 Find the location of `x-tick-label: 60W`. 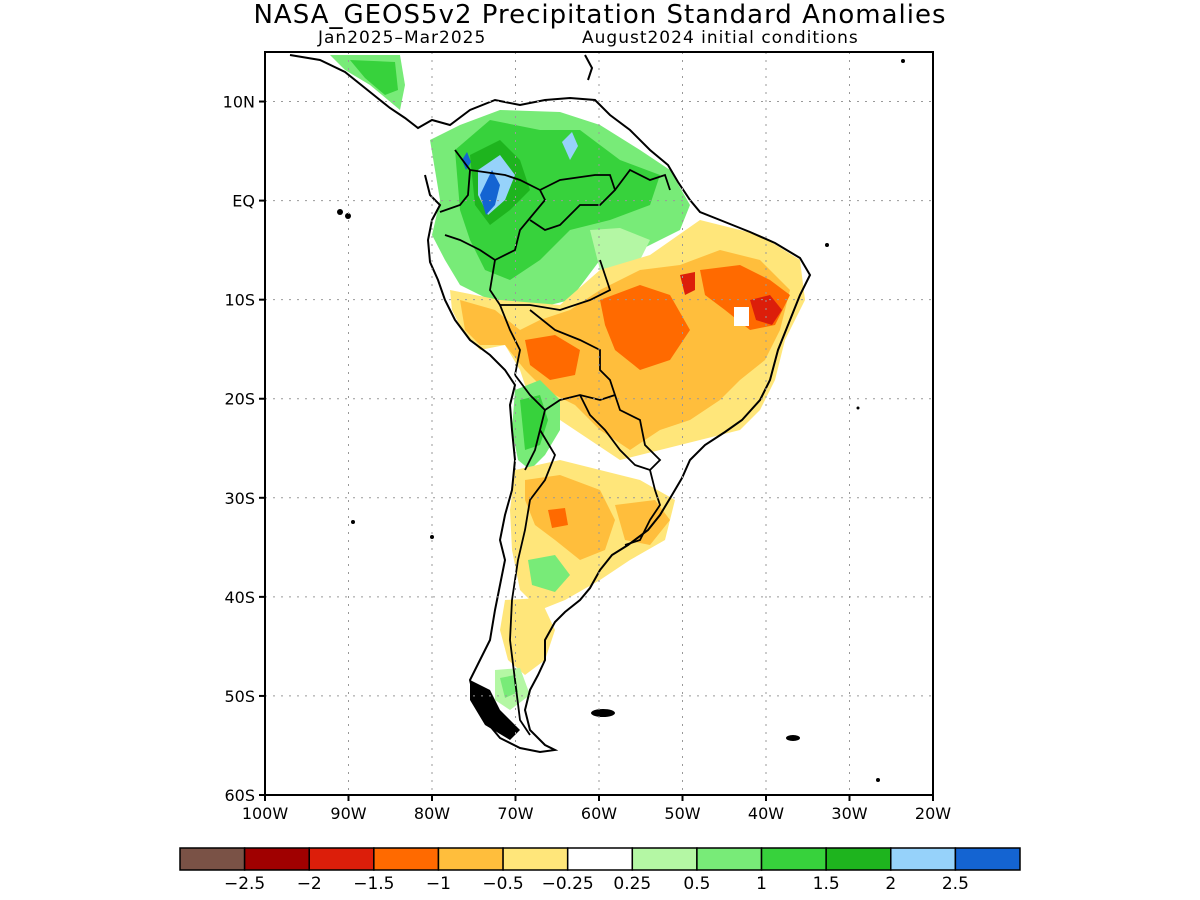

x-tick-label: 60W is located at coordinates (599, 813).